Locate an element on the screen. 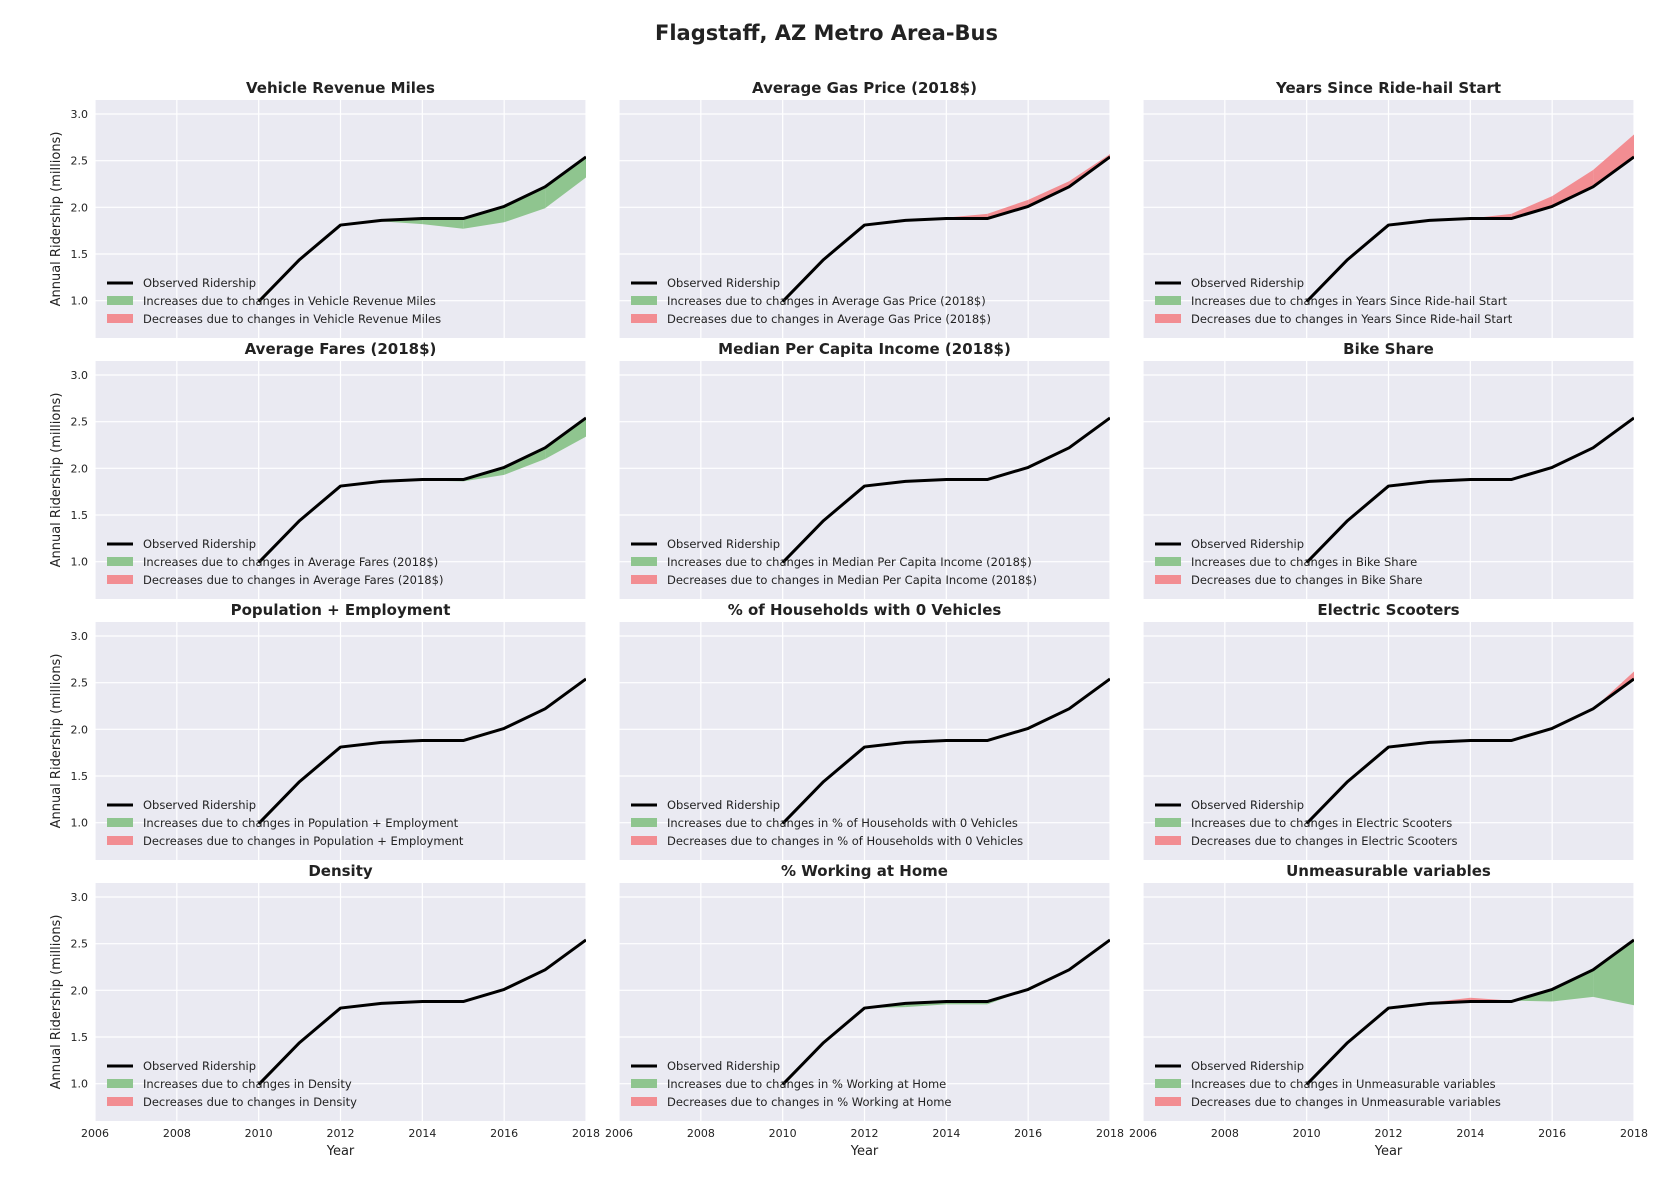 The height and width of the screenshot is (1188, 1653). legend-decrease-label: Decreases due to changes in Bike Share is located at coordinates (1306, 580).